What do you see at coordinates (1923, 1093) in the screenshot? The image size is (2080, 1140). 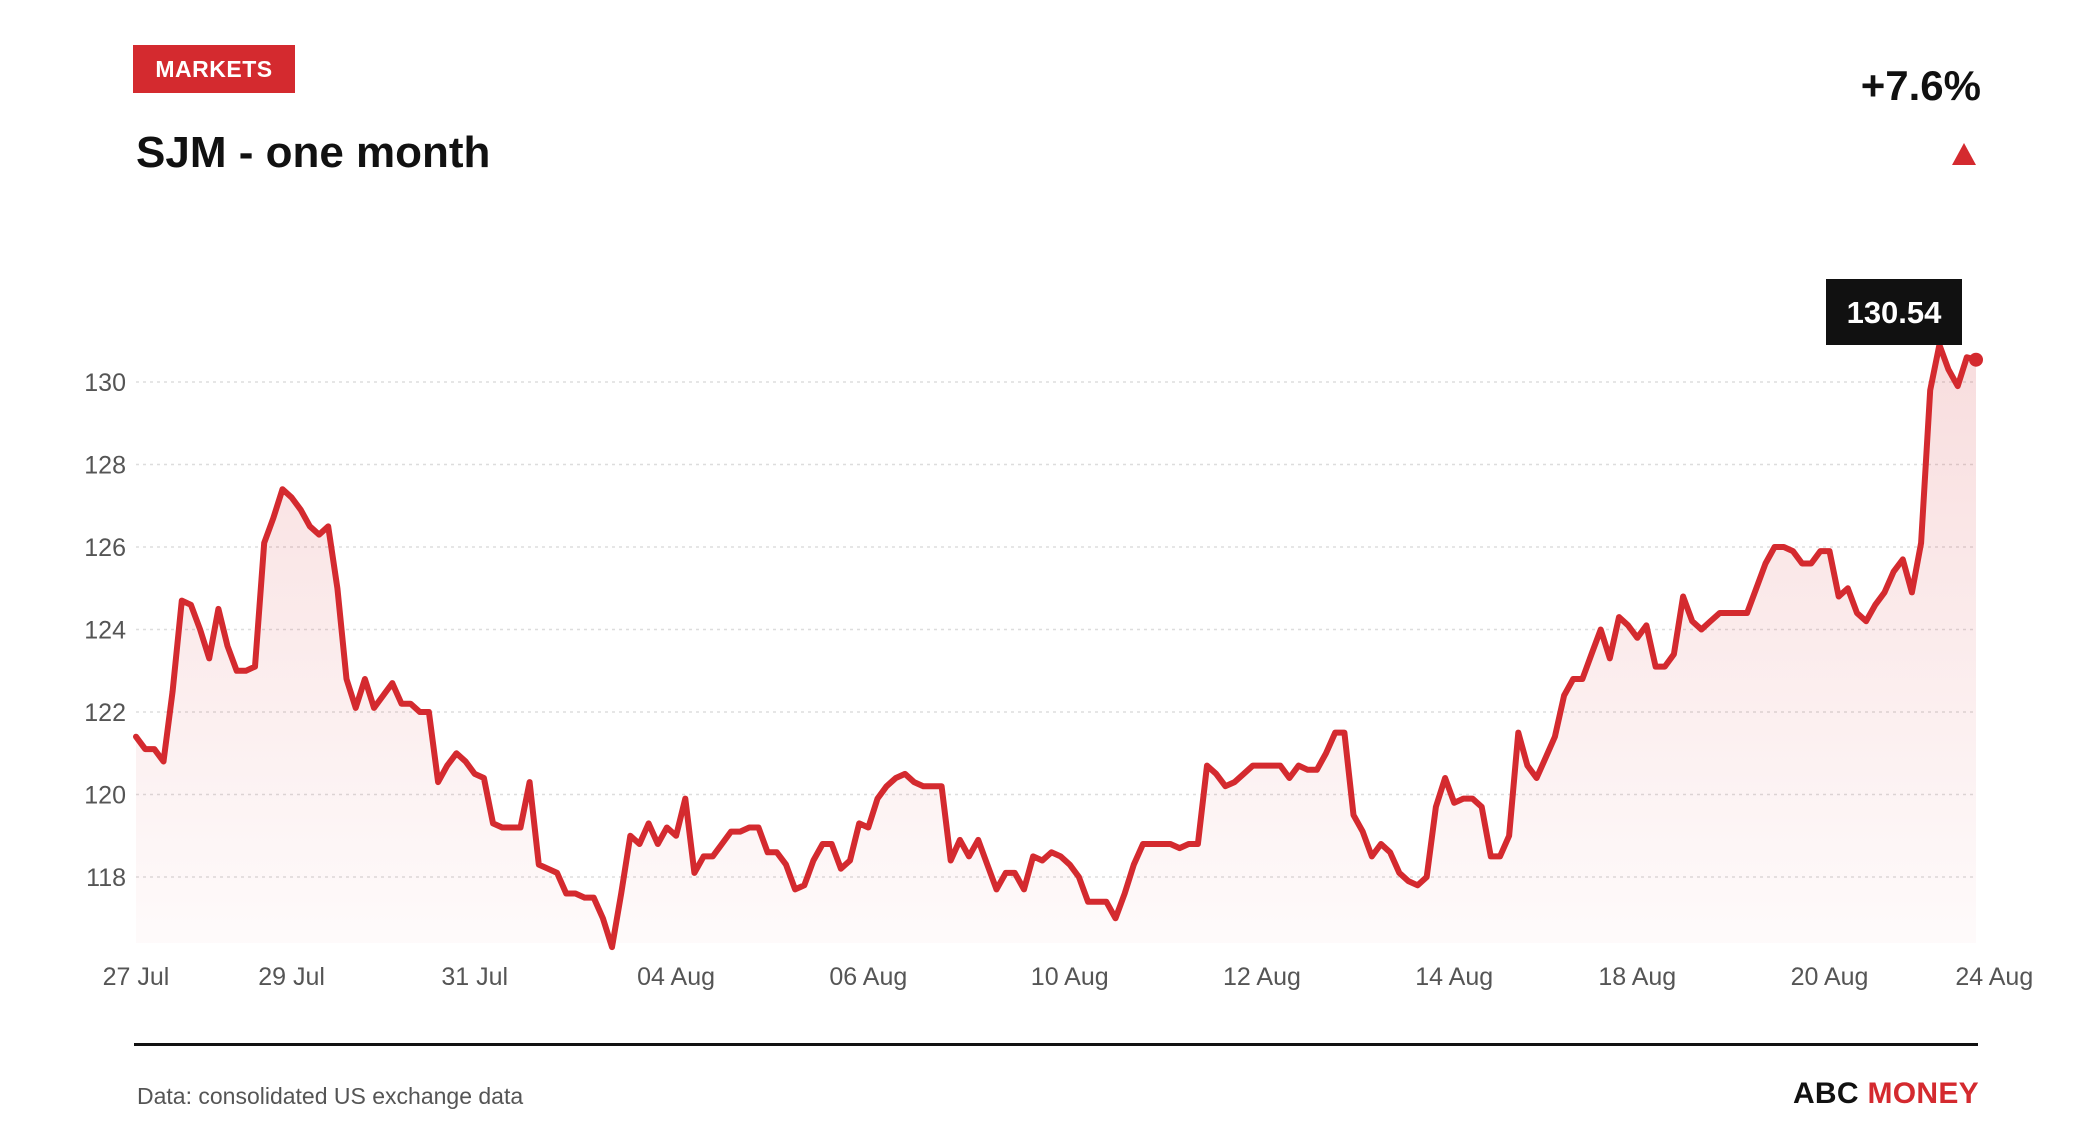 I see `brand-name-money: MONEY` at bounding box center [1923, 1093].